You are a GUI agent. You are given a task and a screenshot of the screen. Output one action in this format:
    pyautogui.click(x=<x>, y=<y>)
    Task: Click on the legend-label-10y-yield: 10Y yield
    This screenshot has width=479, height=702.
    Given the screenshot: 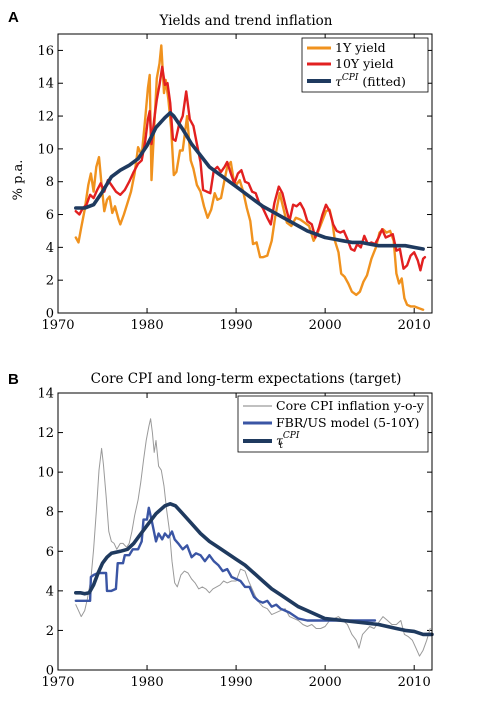 What is the action you would take?
    pyautogui.click(x=364, y=63)
    